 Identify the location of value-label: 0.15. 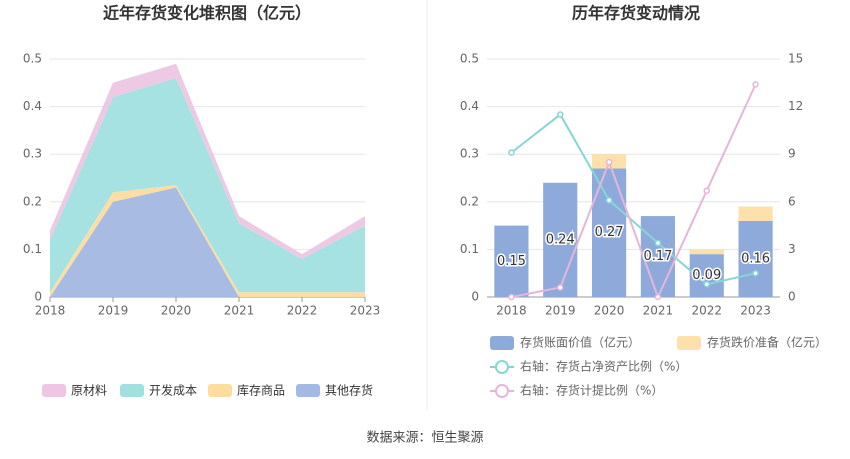
(511, 261).